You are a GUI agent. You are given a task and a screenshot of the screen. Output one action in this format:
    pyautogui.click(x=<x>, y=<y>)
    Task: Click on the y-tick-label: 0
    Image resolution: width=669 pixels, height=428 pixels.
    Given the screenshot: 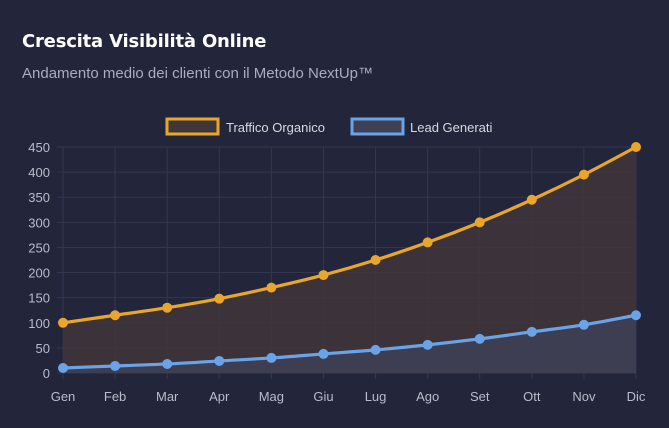 What is the action you would take?
    pyautogui.click(x=46, y=373)
    